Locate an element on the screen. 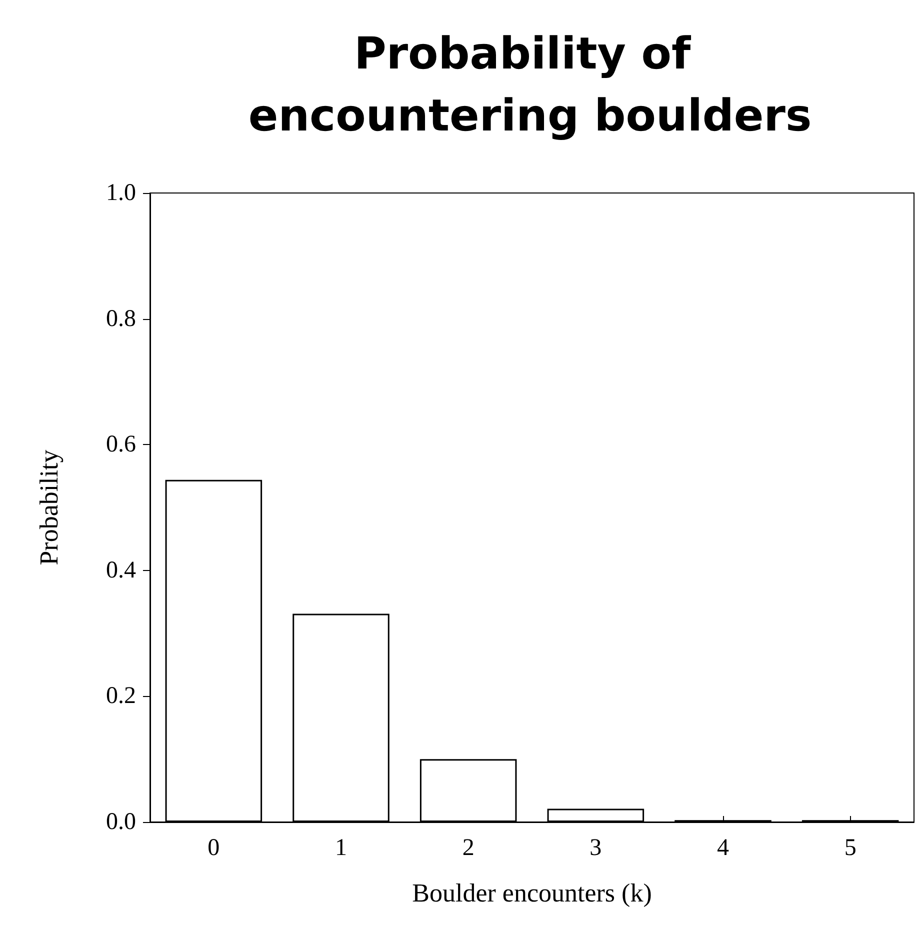 Image resolution: width=918 pixels, height=926 pixels. y-tick-label: 0.2 is located at coordinates (121, 696).